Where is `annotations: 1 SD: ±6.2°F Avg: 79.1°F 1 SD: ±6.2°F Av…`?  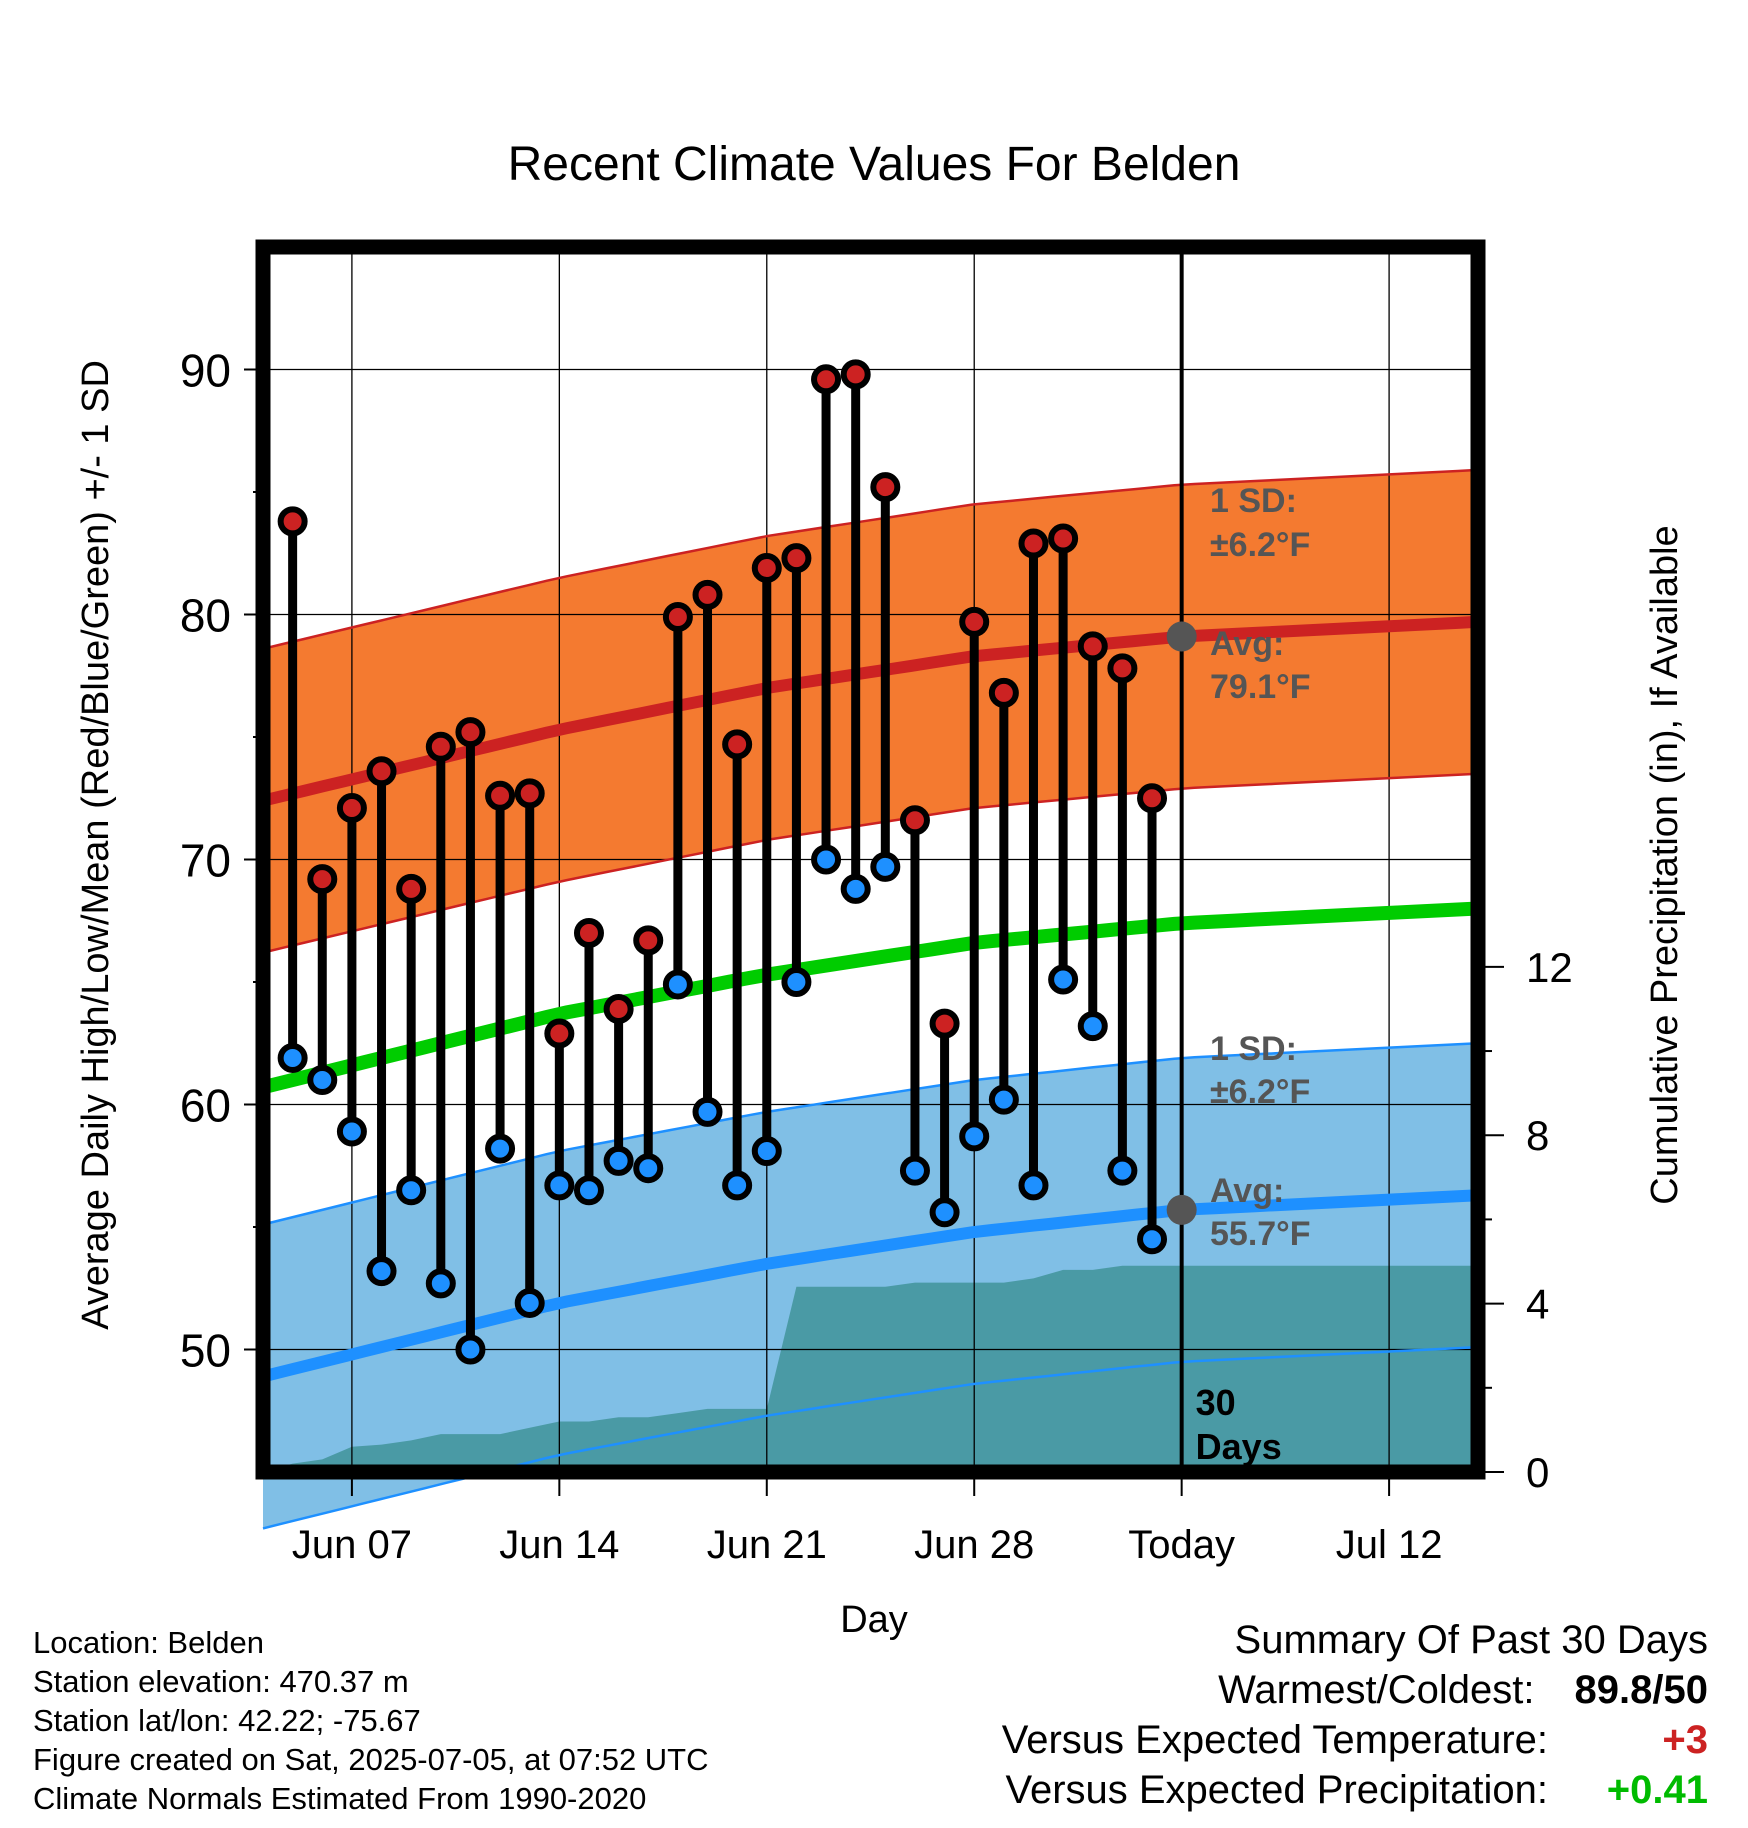 annotations: 1 SD: ±6.2°F Avg: 79.1°F 1 SD: ±6.2°F Av… is located at coordinates (1253, 974).